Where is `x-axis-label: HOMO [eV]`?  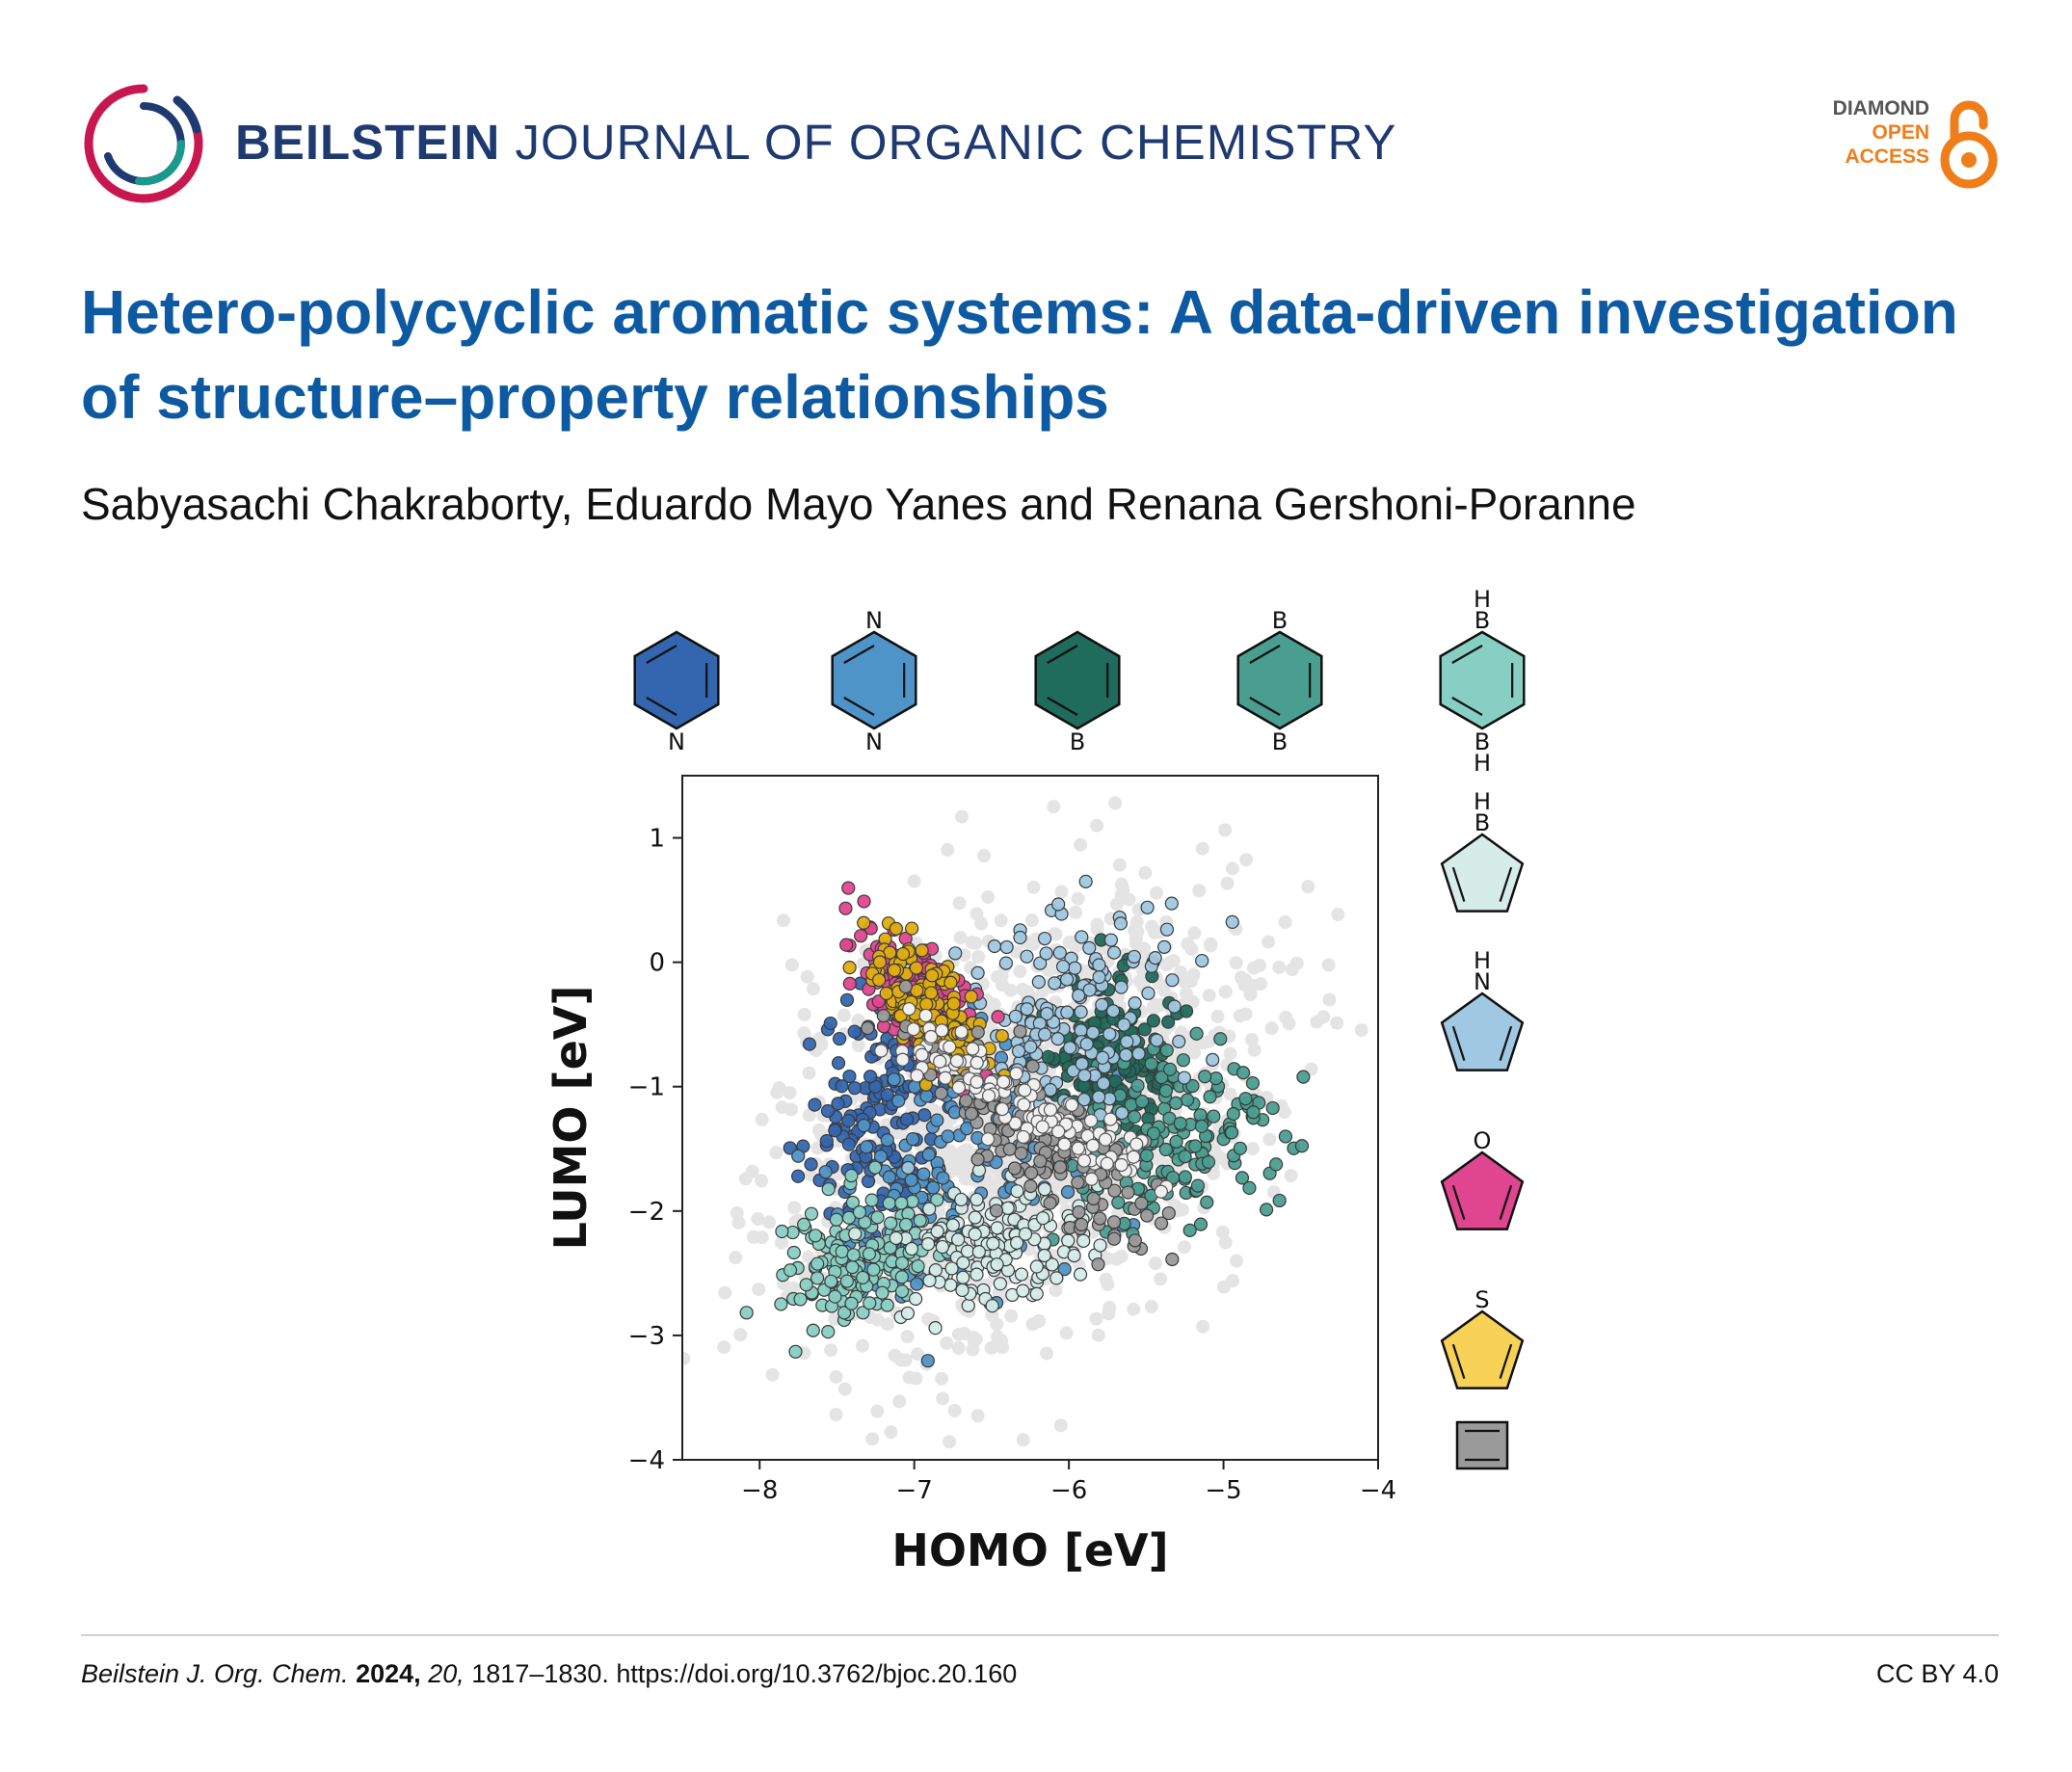 x-axis-label: HOMO [eV] is located at coordinates (1029, 1550).